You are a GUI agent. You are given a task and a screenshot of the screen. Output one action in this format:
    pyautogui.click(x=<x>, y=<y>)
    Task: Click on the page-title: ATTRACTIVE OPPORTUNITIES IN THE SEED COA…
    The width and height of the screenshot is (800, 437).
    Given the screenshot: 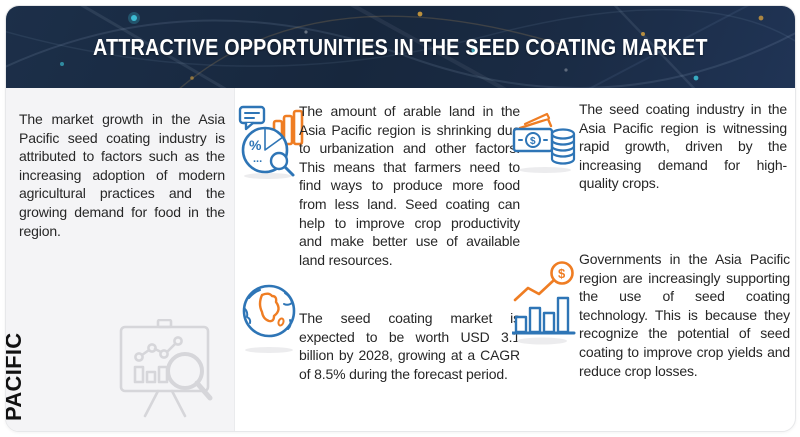 What is the action you would take?
    pyautogui.click(x=400, y=46)
    